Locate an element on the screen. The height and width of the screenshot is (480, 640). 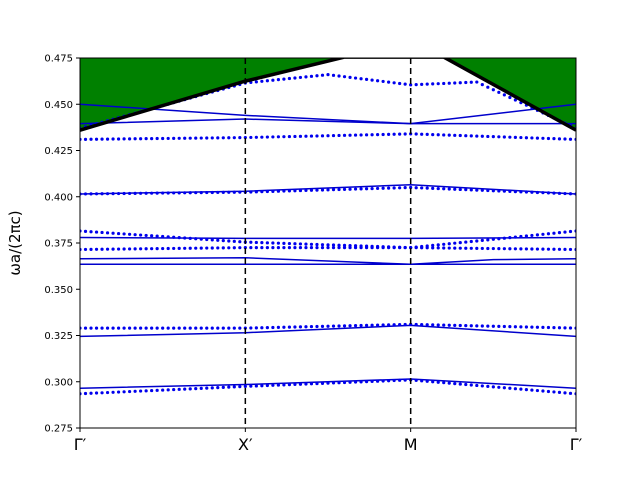
y-tick-label-7: 0.450 is located at coordinates (58, 105).